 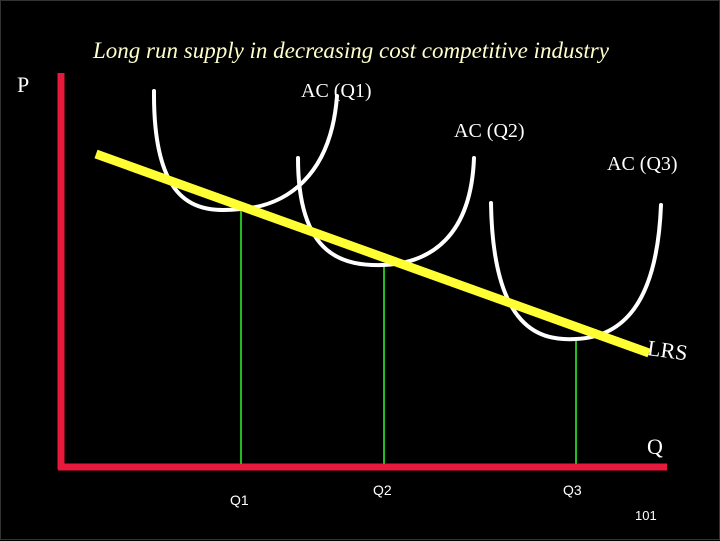 What do you see at coordinates (239, 500) in the screenshot?
I see `quantity-label-1: Q1` at bounding box center [239, 500].